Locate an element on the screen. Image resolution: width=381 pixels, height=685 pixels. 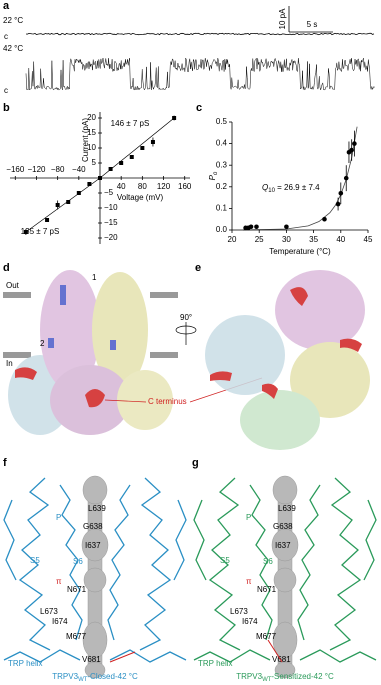
label-part: P is located at coordinates (212, 177).